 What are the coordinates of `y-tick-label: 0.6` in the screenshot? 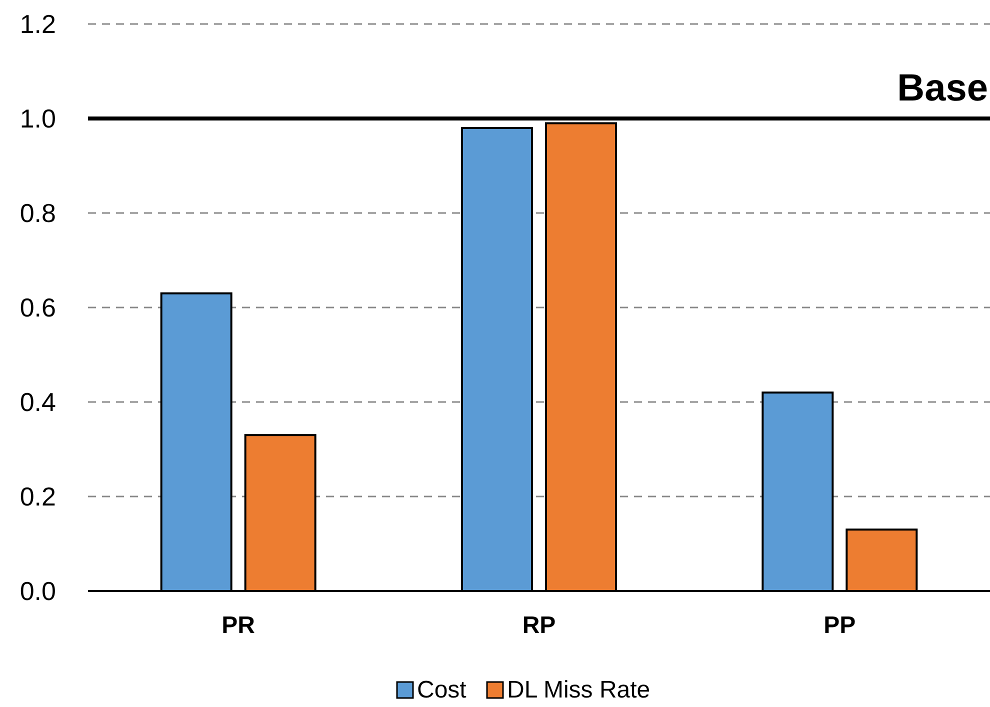 It's located at (38, 307).